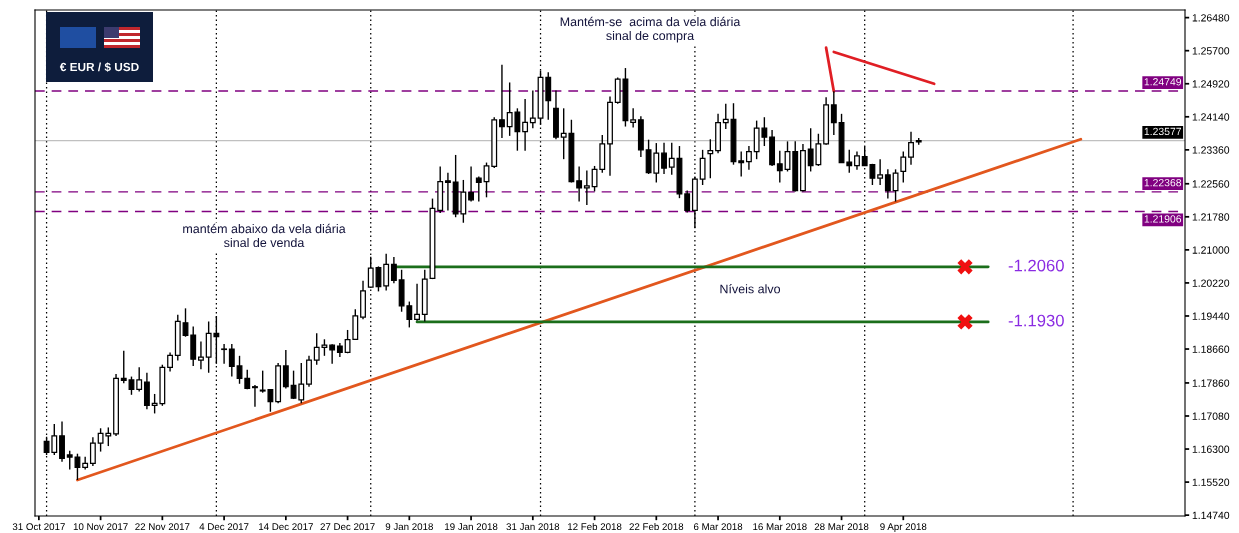 Image resolution: width=1239 pixels, height=533 pixels. What do you see at coordinates (1036, 265) in the screenshot?
I see `annotation: -1.2060` at bounding box center [1036, 265].